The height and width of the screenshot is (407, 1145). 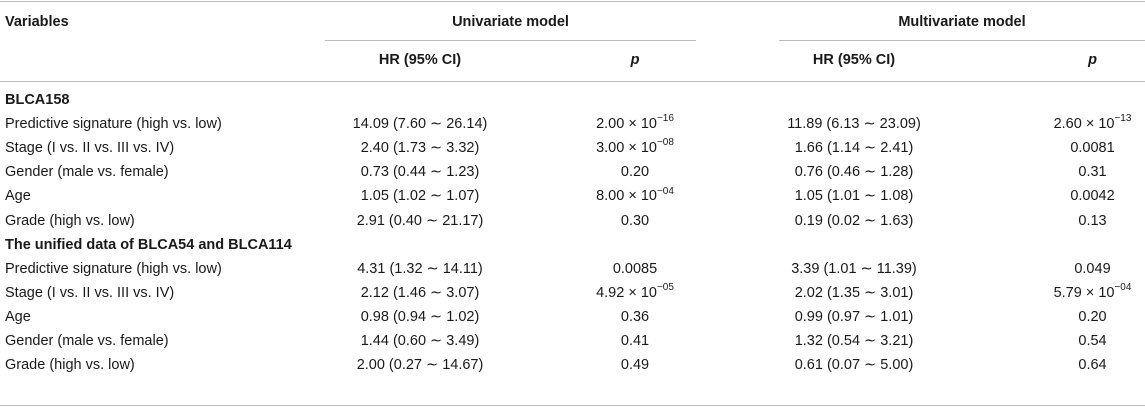 What do you see at coordinates (1084, 292) in the screenshot?
I see `row-multi-p-value: 5.79 × 10` at bounding box center [1084, 292].